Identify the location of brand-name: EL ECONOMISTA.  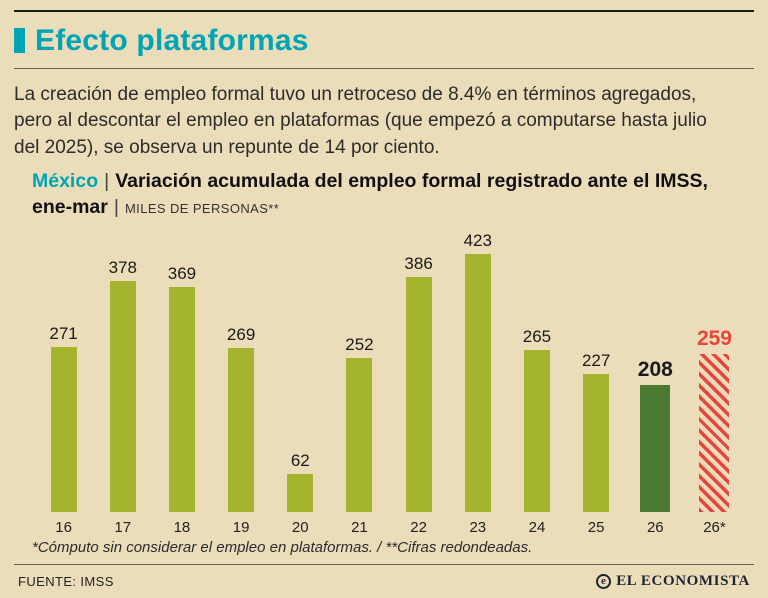
(683, 580).